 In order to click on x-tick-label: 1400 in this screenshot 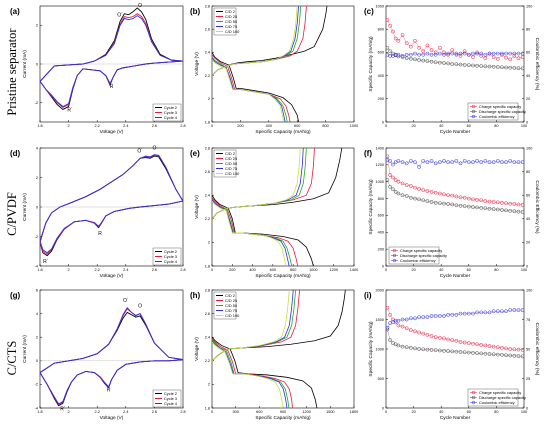, I will do `click(354, 270)`.